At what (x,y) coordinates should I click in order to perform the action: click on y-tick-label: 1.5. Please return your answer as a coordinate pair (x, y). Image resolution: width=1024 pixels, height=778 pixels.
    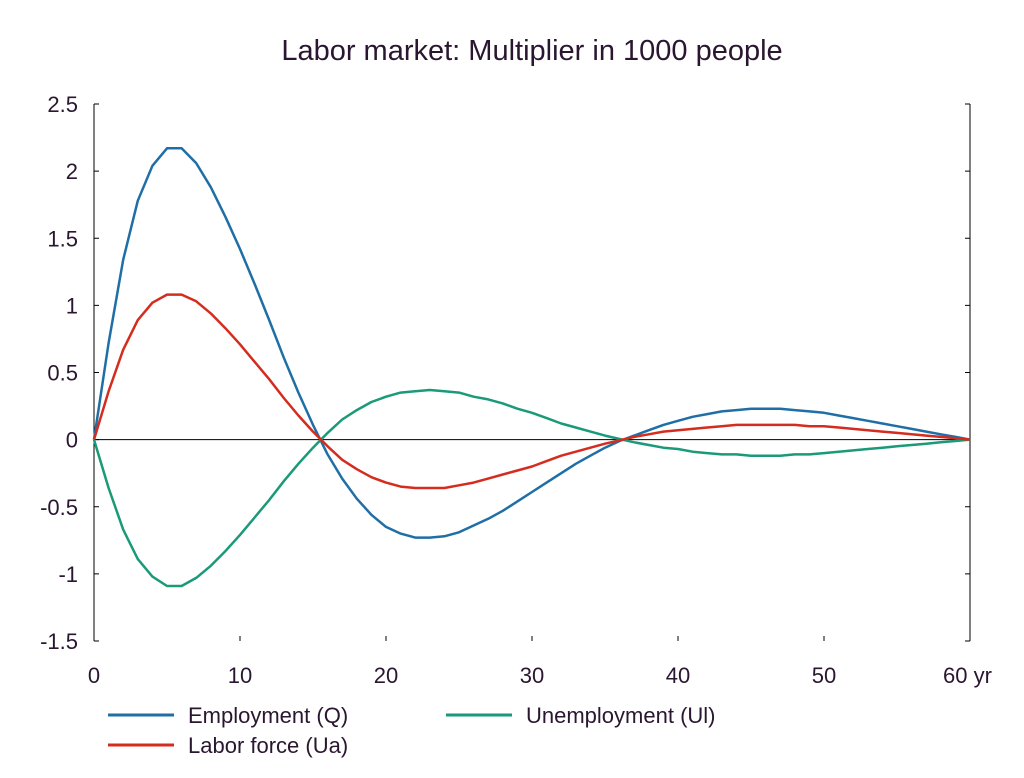
    Looking at the image, I should click on (62, 238).